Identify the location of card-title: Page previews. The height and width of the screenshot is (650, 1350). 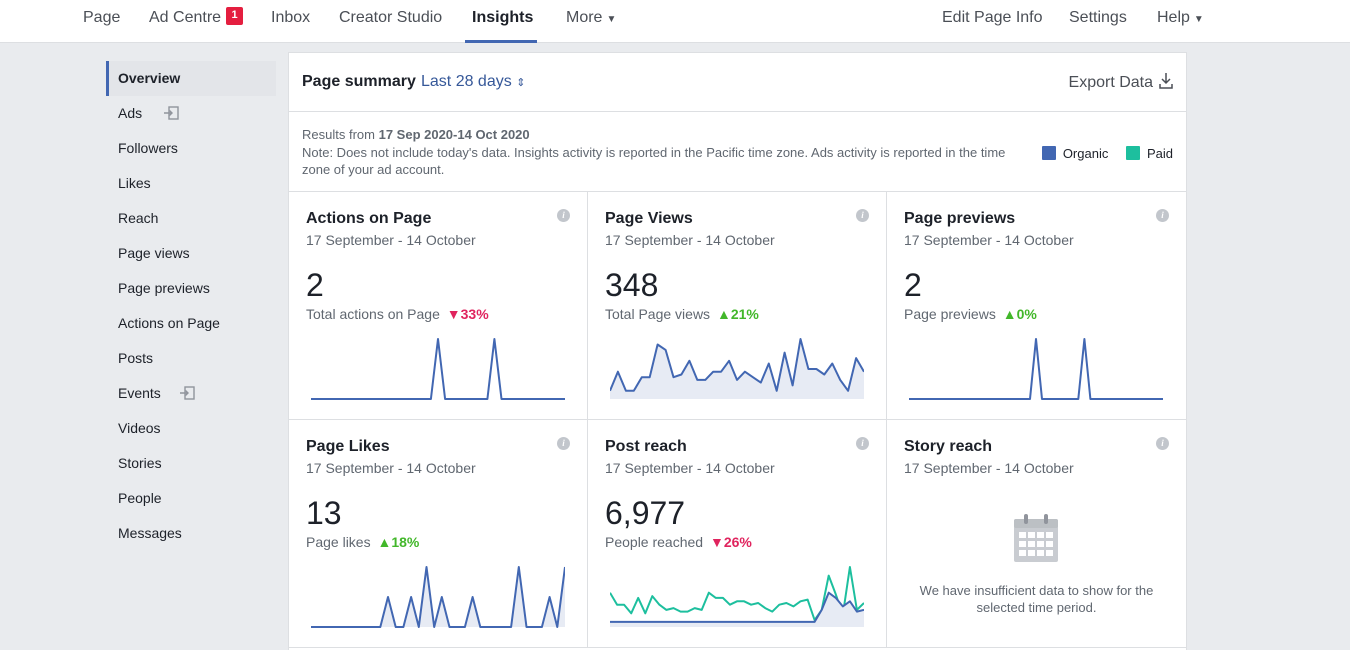
(960, 218).